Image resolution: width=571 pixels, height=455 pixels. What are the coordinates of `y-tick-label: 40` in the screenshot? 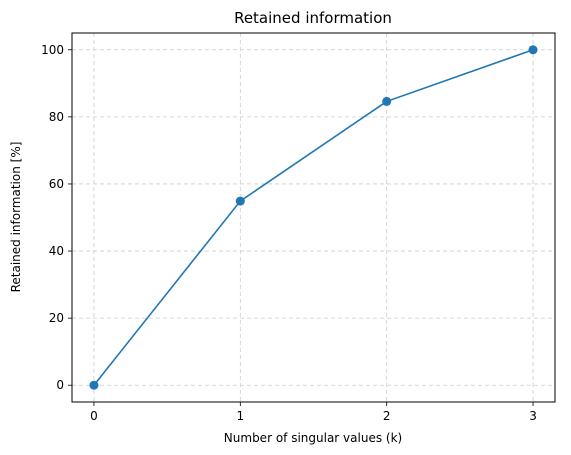 It's located at (56, 251).